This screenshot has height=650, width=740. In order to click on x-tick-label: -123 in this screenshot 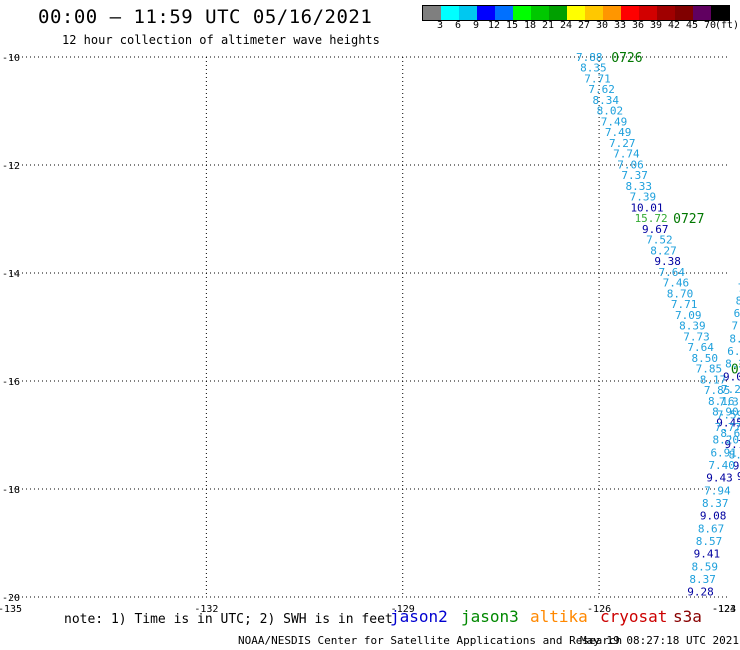, I will do `click(724, 609)`.